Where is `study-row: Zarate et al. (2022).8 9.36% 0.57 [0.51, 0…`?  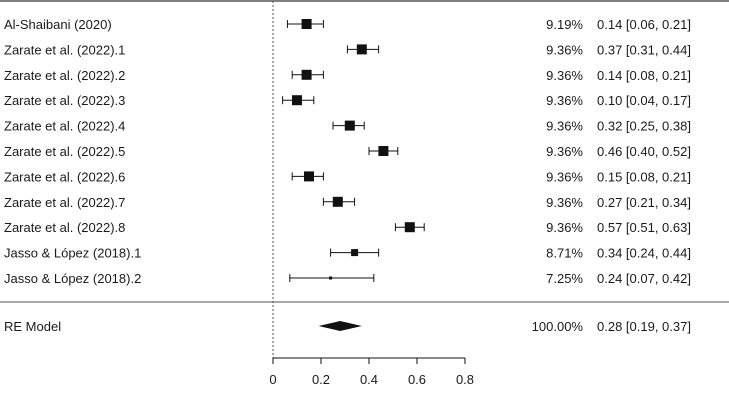 study-row: Zarate et al. (2022).8 9.36% 0.57 [0.51, 0… is located at coordinates (347, 227).